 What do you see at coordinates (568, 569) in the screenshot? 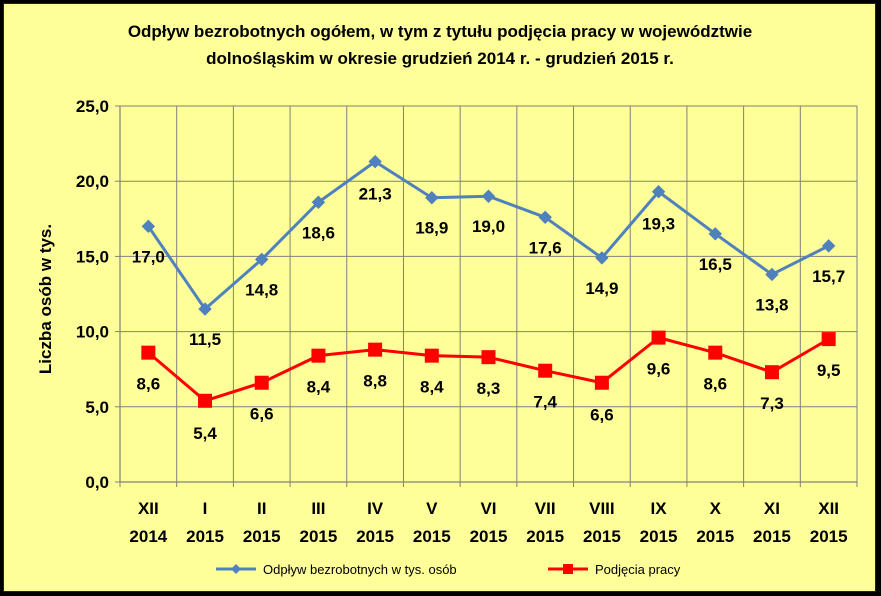
I see `legend-marker-square` at bounding box center [568, 569].